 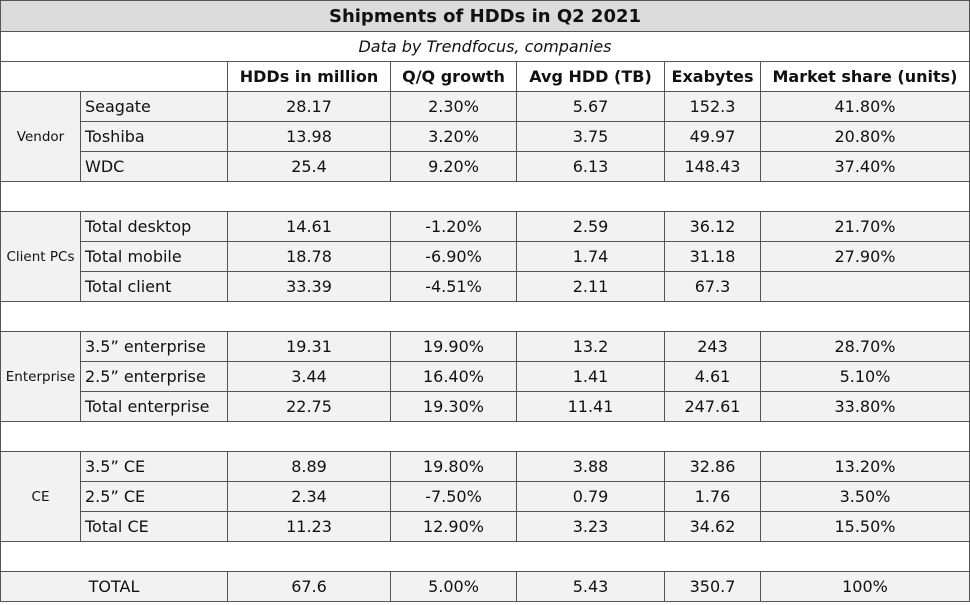 What do you see at coordinates (485, 16) in the screenshot?
I see `table-title: Shipments of HDDs in Q2 2021` at bounding box center [485, 16].